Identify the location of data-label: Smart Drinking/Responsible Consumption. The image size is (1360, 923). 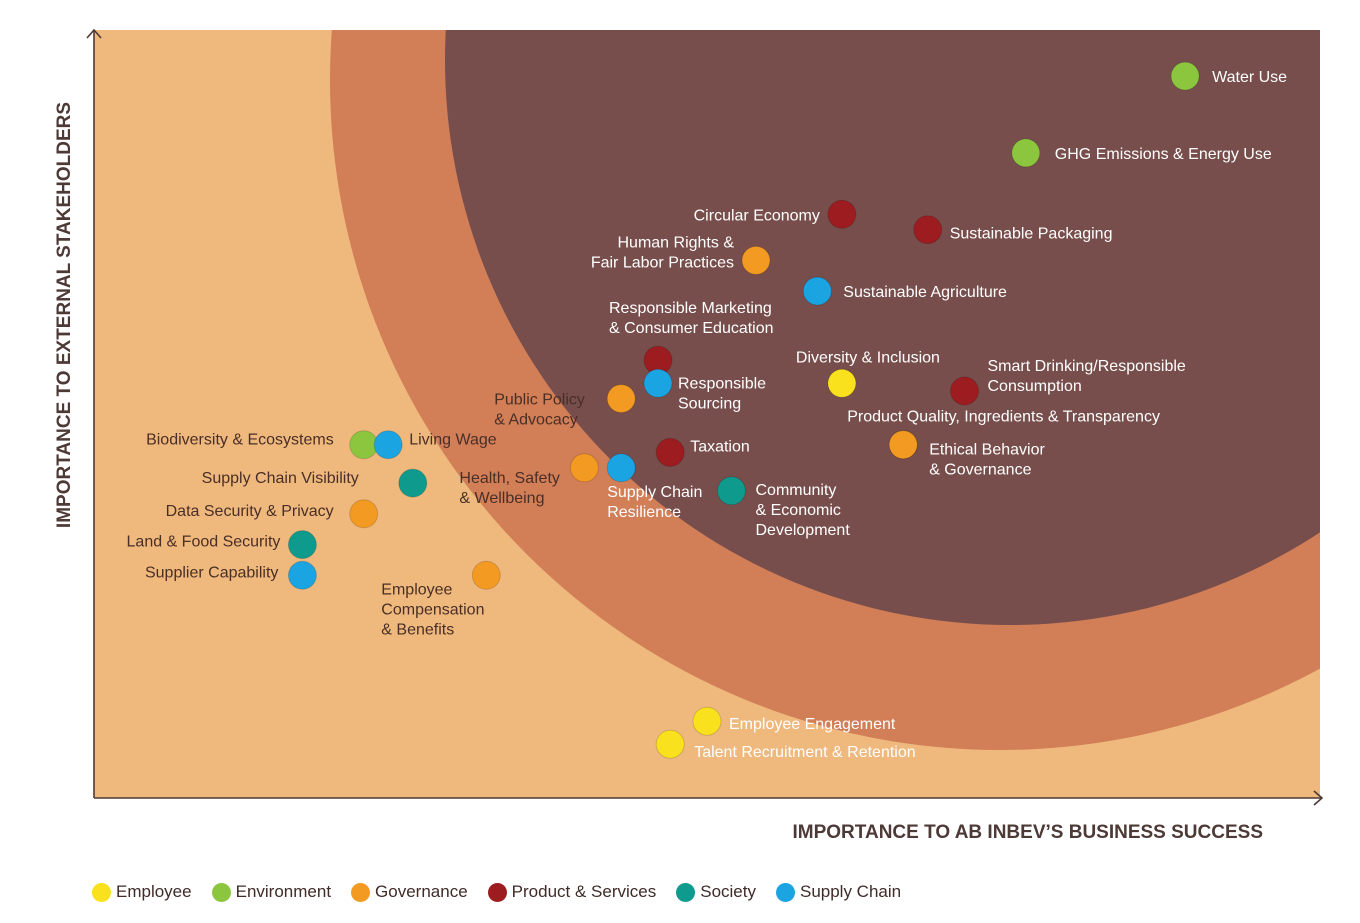
(1087, 376).